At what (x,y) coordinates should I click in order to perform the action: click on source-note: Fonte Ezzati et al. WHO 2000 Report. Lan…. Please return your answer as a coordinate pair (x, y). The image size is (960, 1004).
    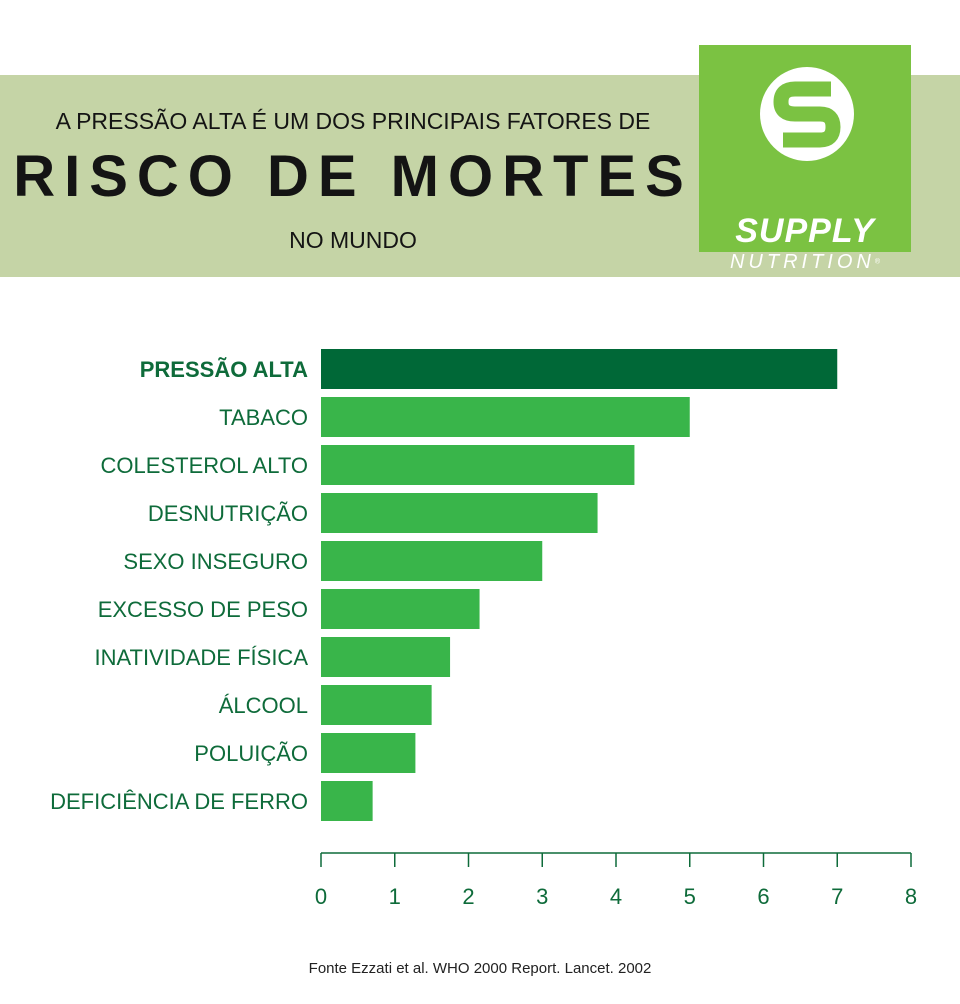
    Looking at the image, I should click on (480, 968).